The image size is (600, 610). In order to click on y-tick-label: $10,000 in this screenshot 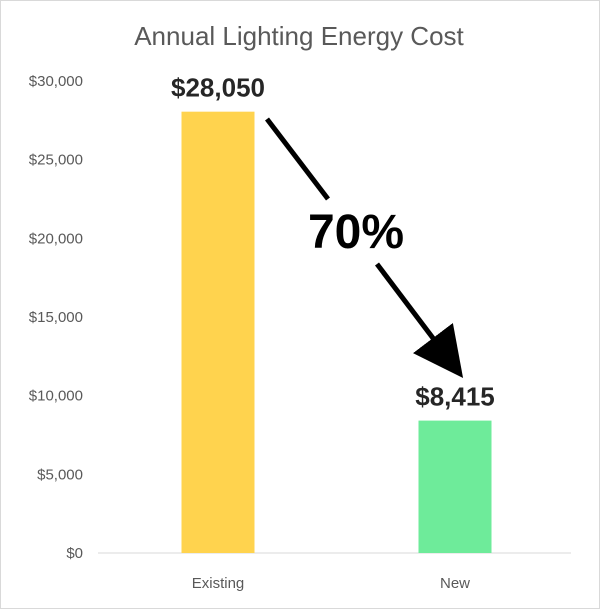, I will do `click(56, 396)`.